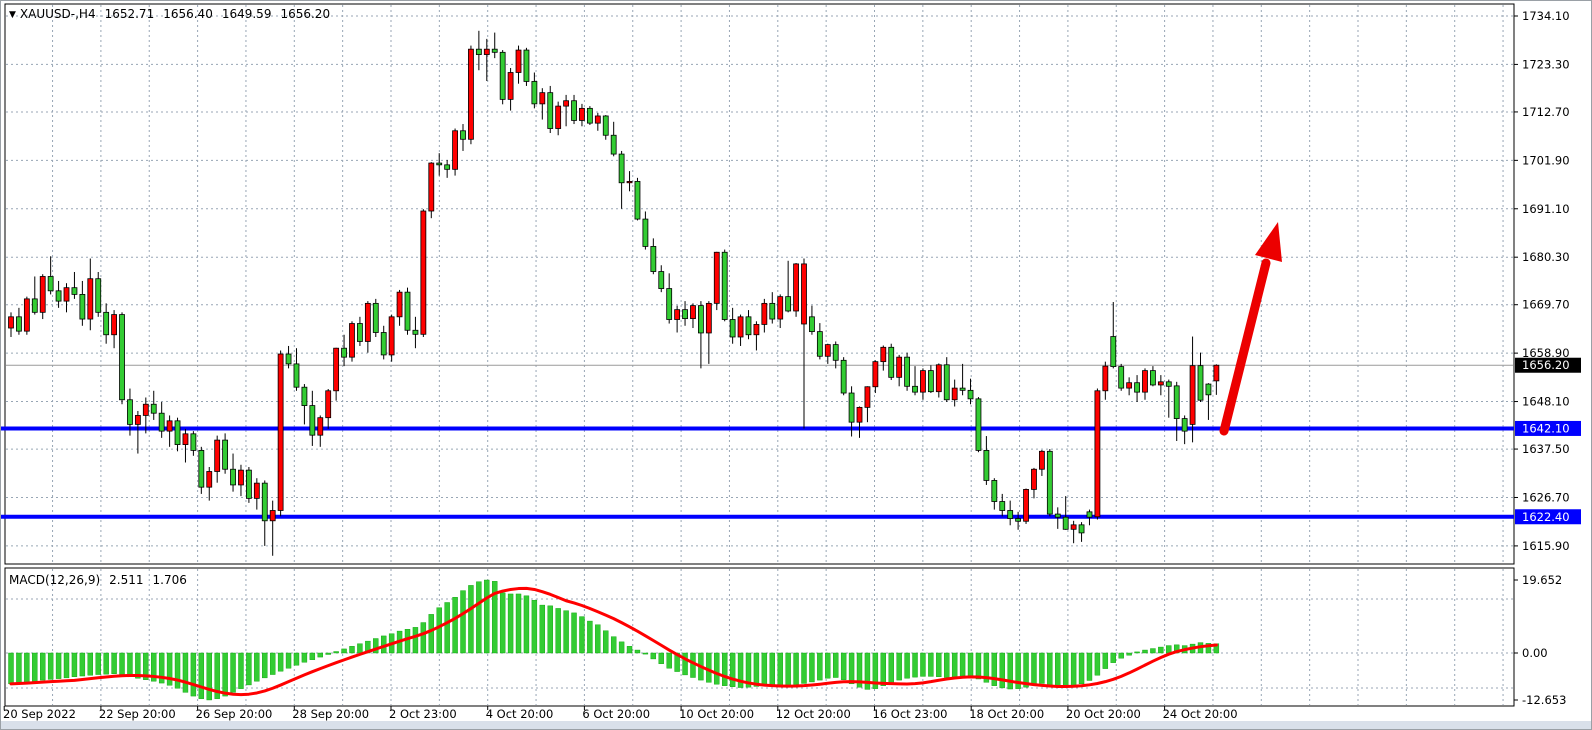 This screenshot has width=1592, height=730. What do you see at coordinates (129, 14) in the screenshot?
I see `quote-open: 1652.71` at bounding box center [129, 14].